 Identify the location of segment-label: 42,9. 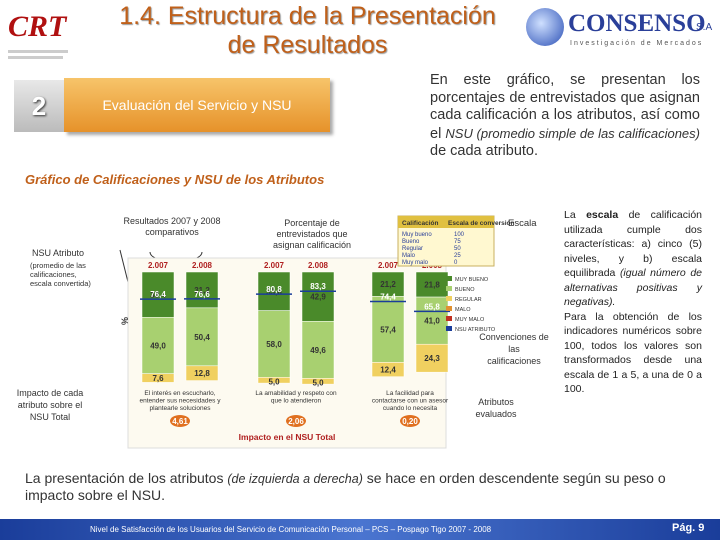
(318, 297).